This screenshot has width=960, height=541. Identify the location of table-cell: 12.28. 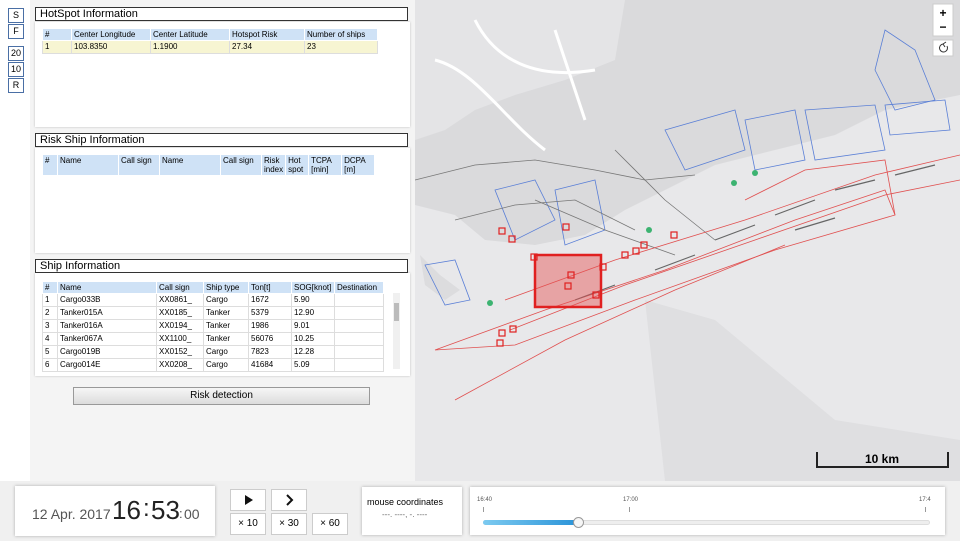
(313, 352).